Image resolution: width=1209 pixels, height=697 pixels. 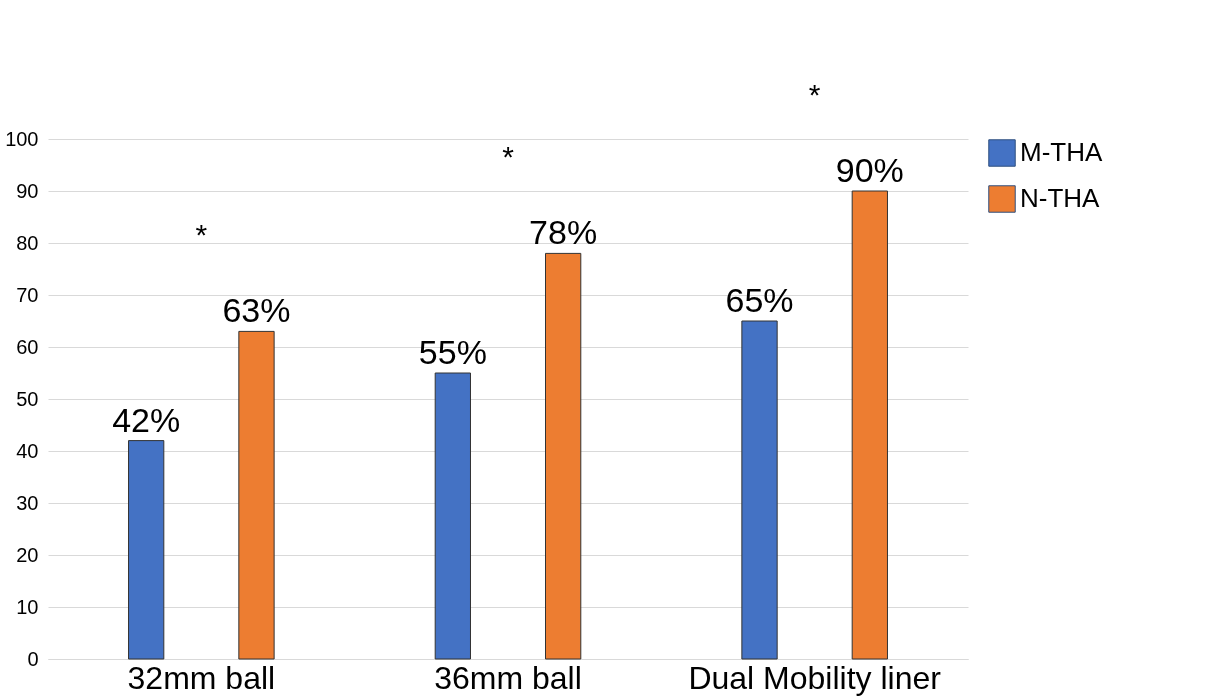 What do you see at coordinates (27, 294) in the screenshot?
I see `y-tick-label: 70` at bounding box center [27, 294].